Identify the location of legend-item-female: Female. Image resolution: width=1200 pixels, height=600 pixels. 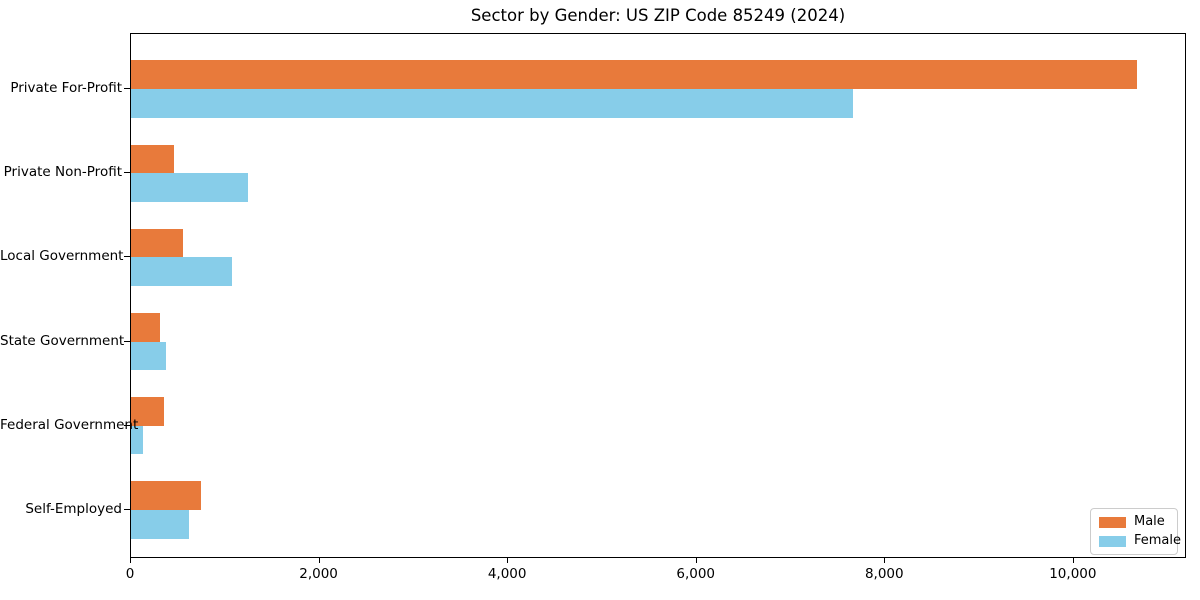
(1140, 541).